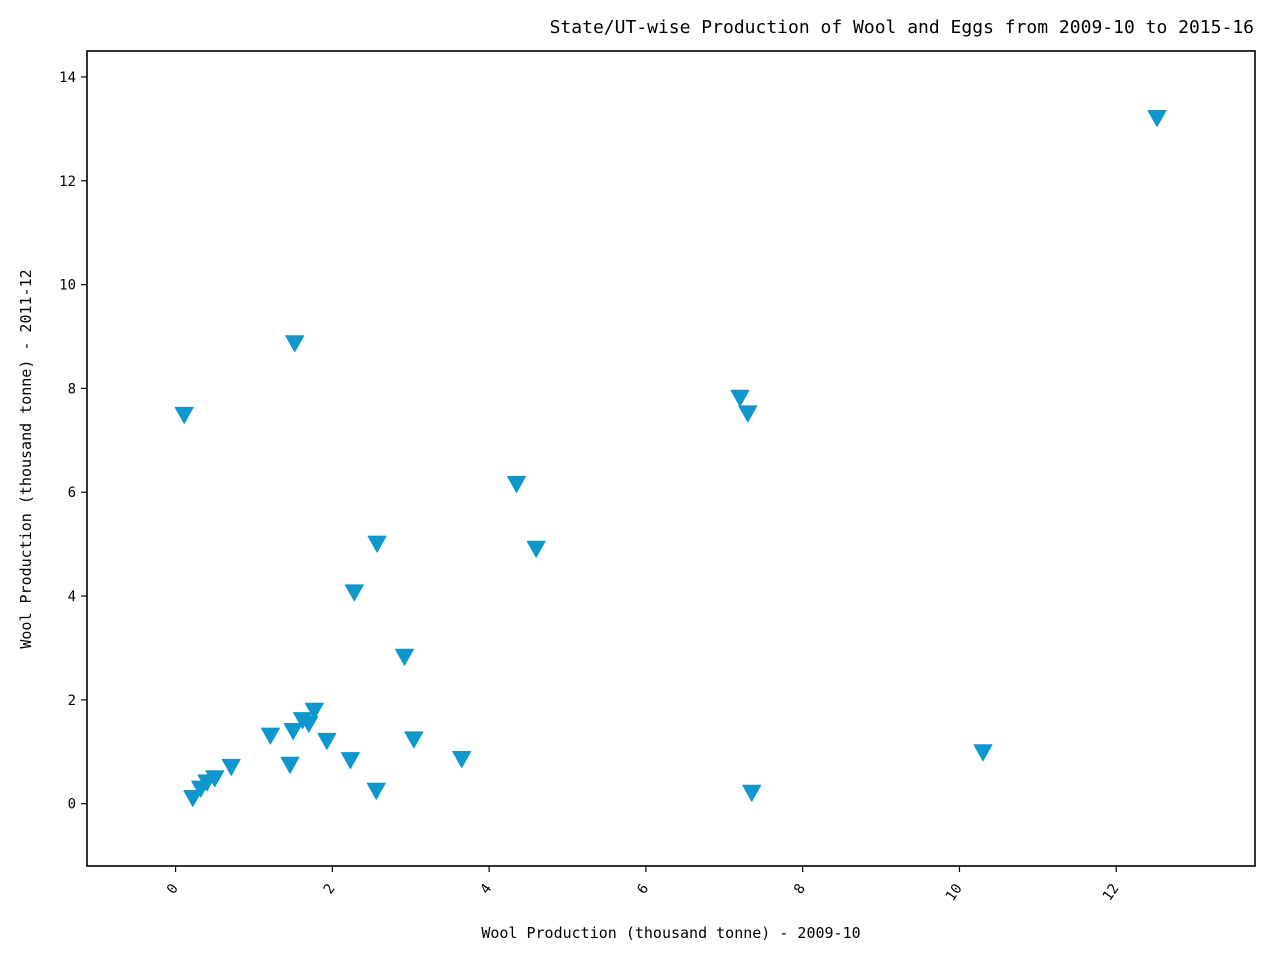  Describe the element at coordinates (72, 805) in the screenshot. I see `y-tick-label: 0` at that location.